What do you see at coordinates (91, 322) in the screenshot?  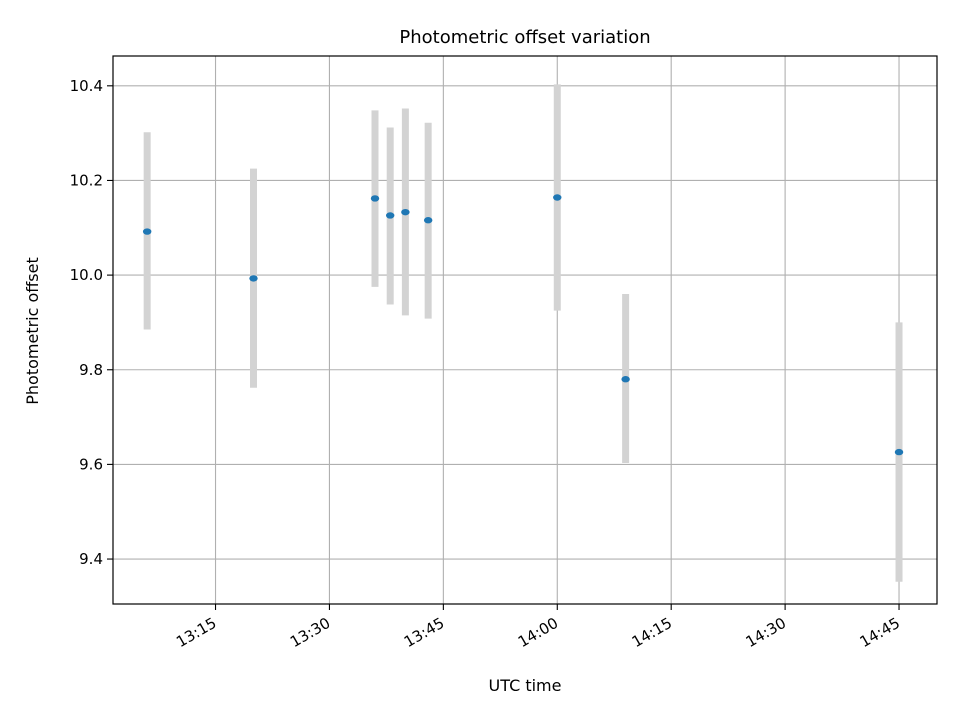 I see `y-axis-ticks: 9.4 9.6 9.8 10.0 10.2 10.4` at bounding box center [91, 322].